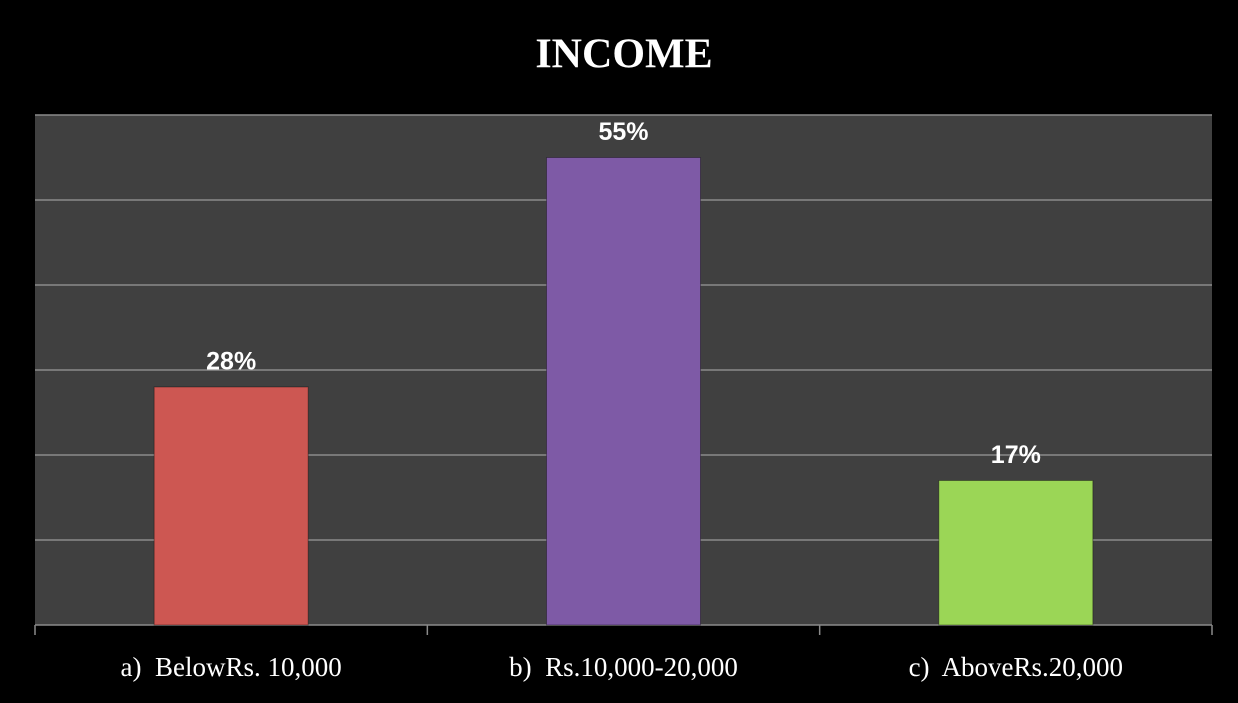 The width and height of the screenshot is (1238, 703). What do you see at coordinates (623, 132) in the screenshot?
I see `data-label: 55%` at bounding box center [623, 132].